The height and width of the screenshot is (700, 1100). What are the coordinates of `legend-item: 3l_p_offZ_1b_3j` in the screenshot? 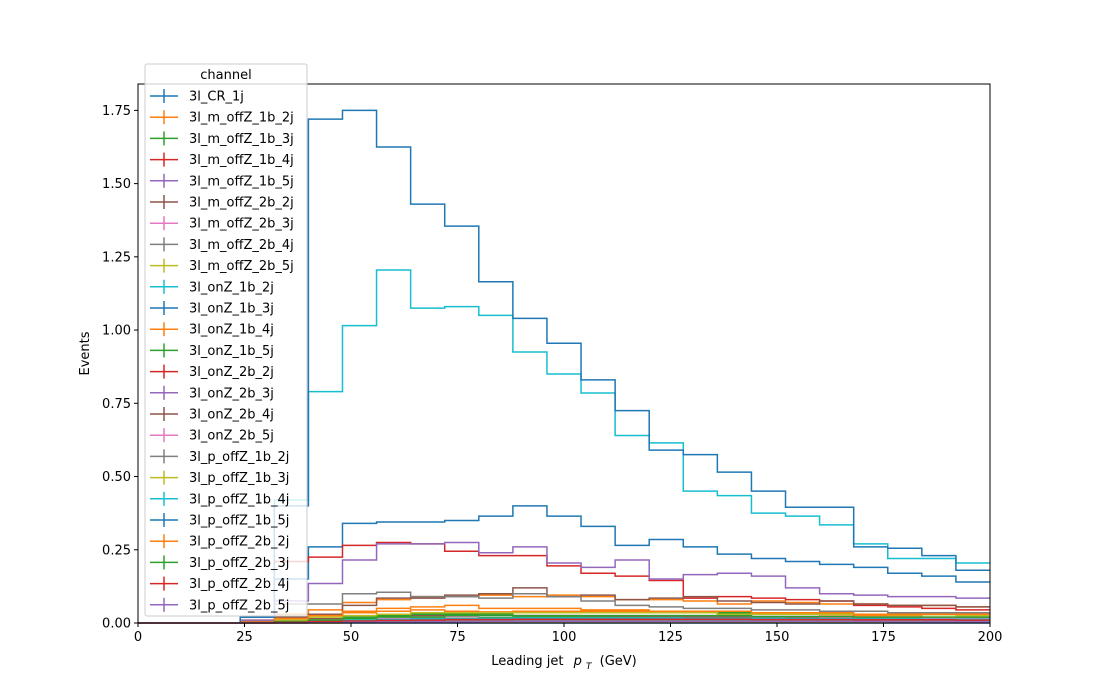 It's located at (219, 478).